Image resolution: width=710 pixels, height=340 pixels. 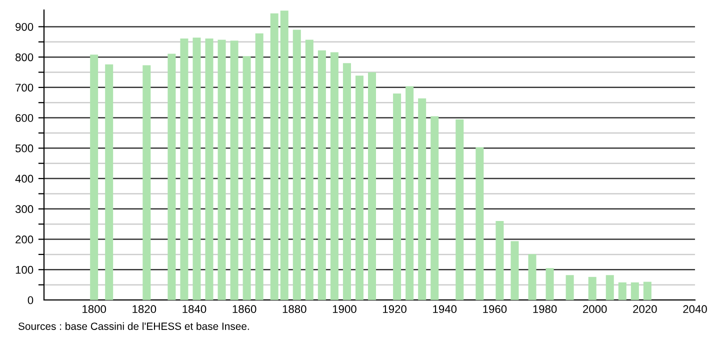 I want to click on x-tick-label: 1960, so click(x=495, y=309).